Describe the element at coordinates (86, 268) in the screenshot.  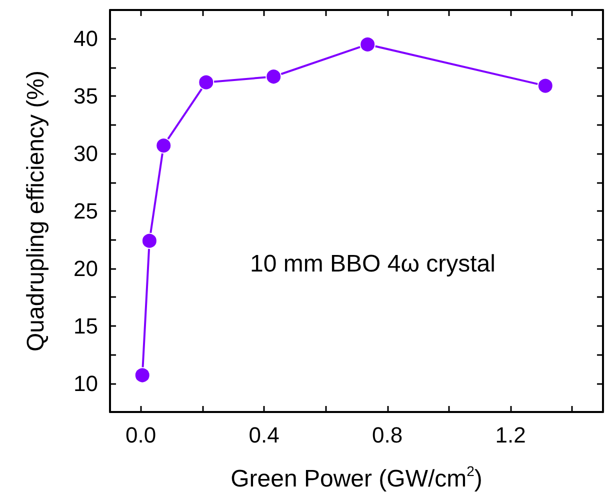
I see `y-tick-label: 20` at that location.